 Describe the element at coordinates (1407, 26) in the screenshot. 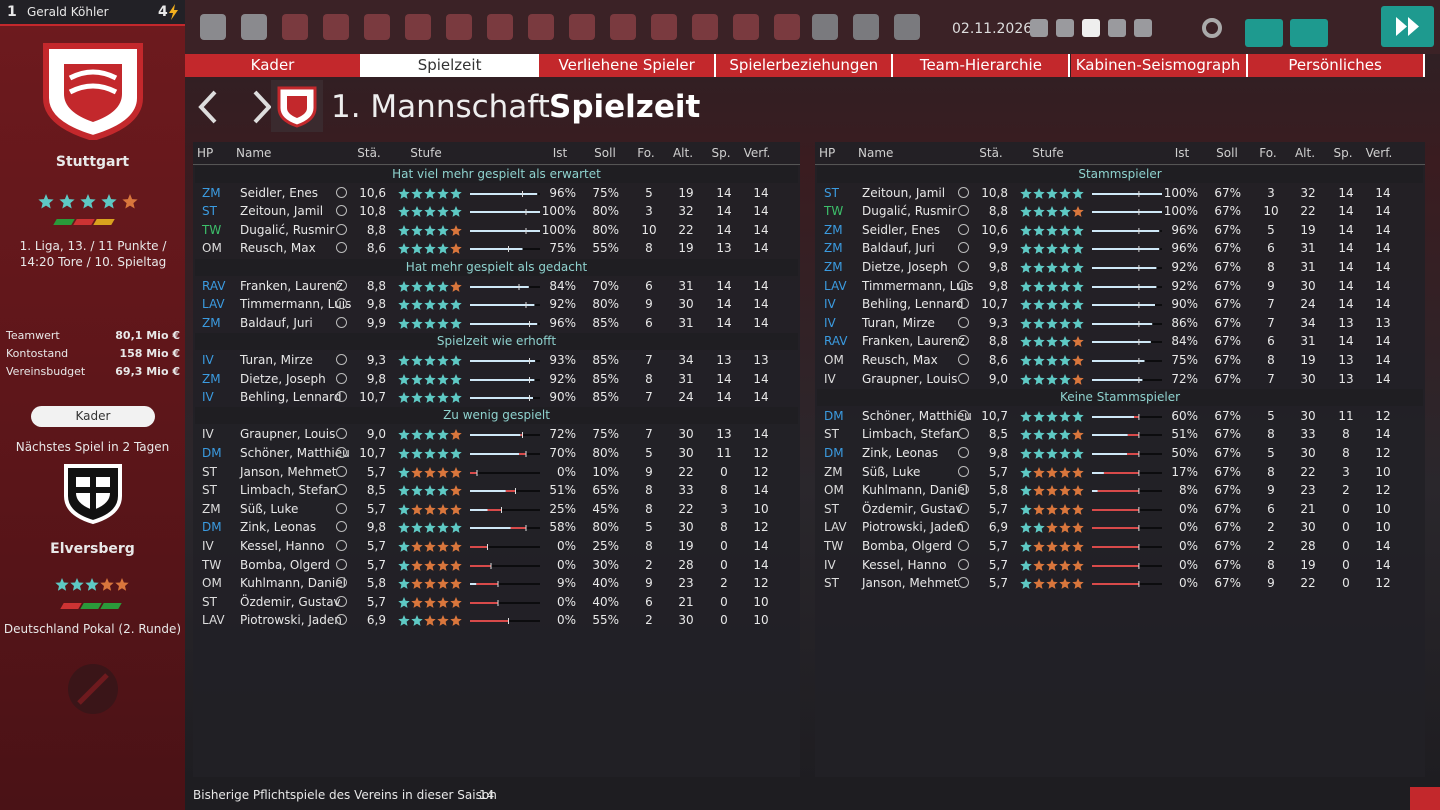

I see `continue-button` at that location.